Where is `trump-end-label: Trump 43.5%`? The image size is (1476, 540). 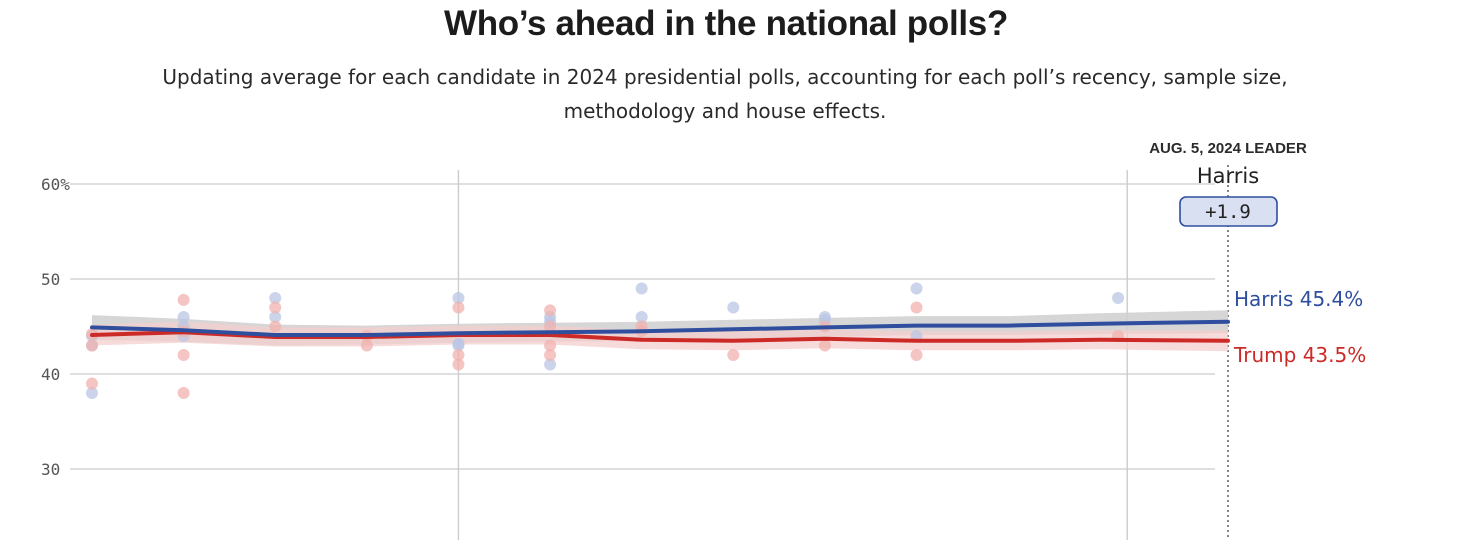 trump-end-label: Trump 43.5% is located at coordinates (1299, 355).